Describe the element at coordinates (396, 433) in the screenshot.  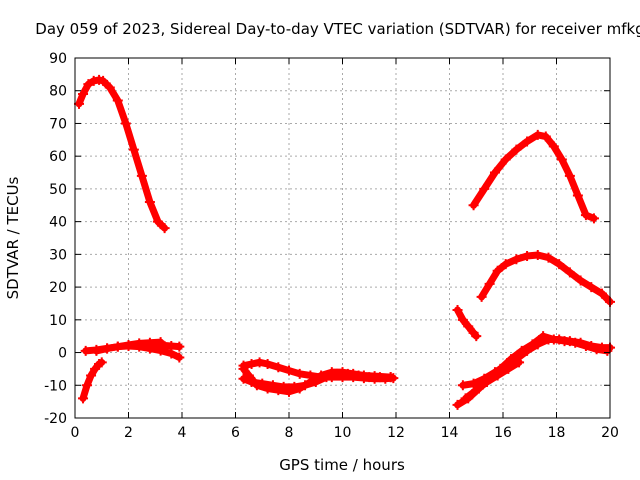
I see `x-tick-label: 12` at that location.